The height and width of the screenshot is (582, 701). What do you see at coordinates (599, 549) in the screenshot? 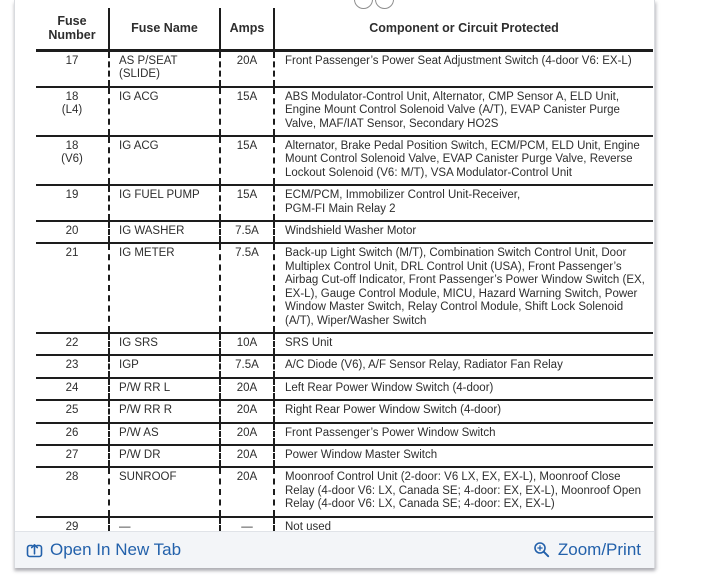
I see `zoom-print-label: Zoom/Print` at bounding box center [599, 549].